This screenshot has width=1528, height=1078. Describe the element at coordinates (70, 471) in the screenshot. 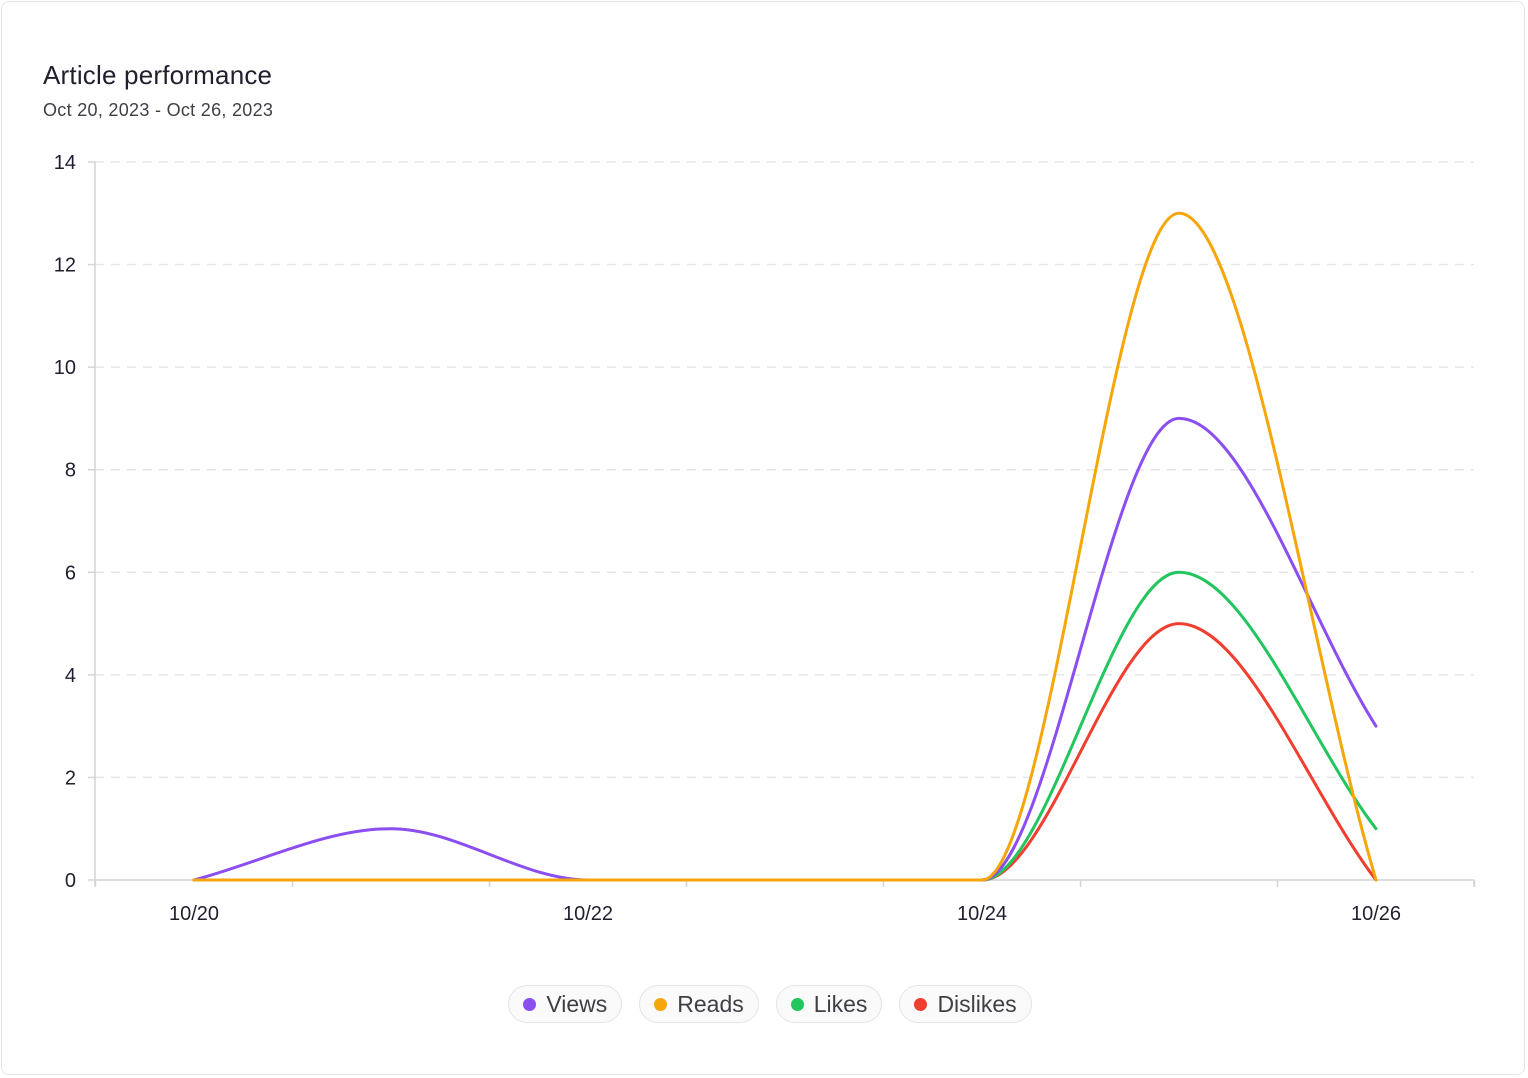

I see `y-tick-label: 8` at that location.